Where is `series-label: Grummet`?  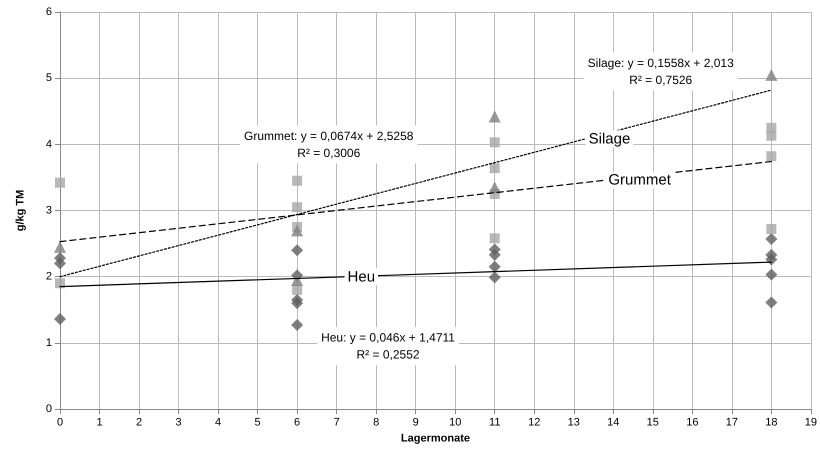
series-label: Grummet is located at coordinates (640, 180).